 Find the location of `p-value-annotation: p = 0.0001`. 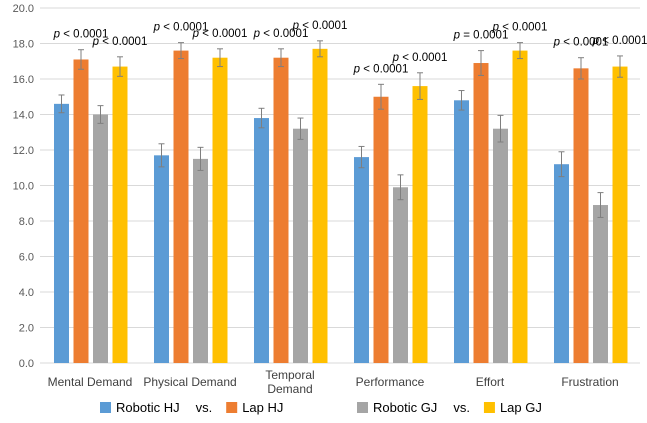

p-value-annotation: p = 0.0001 is located at coordinates (481, 36).